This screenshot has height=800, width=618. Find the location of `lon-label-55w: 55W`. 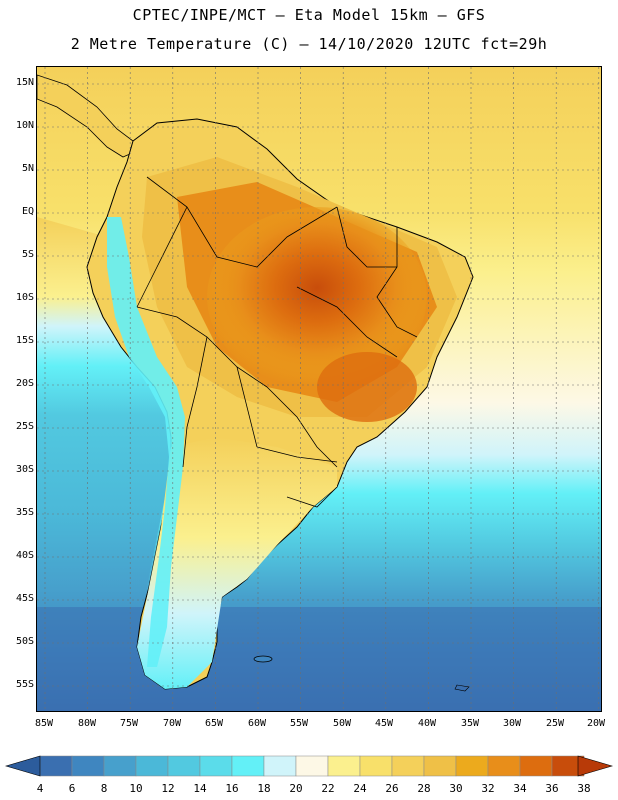

lon-label-55w: 55W is located at coordinates (299, 723).